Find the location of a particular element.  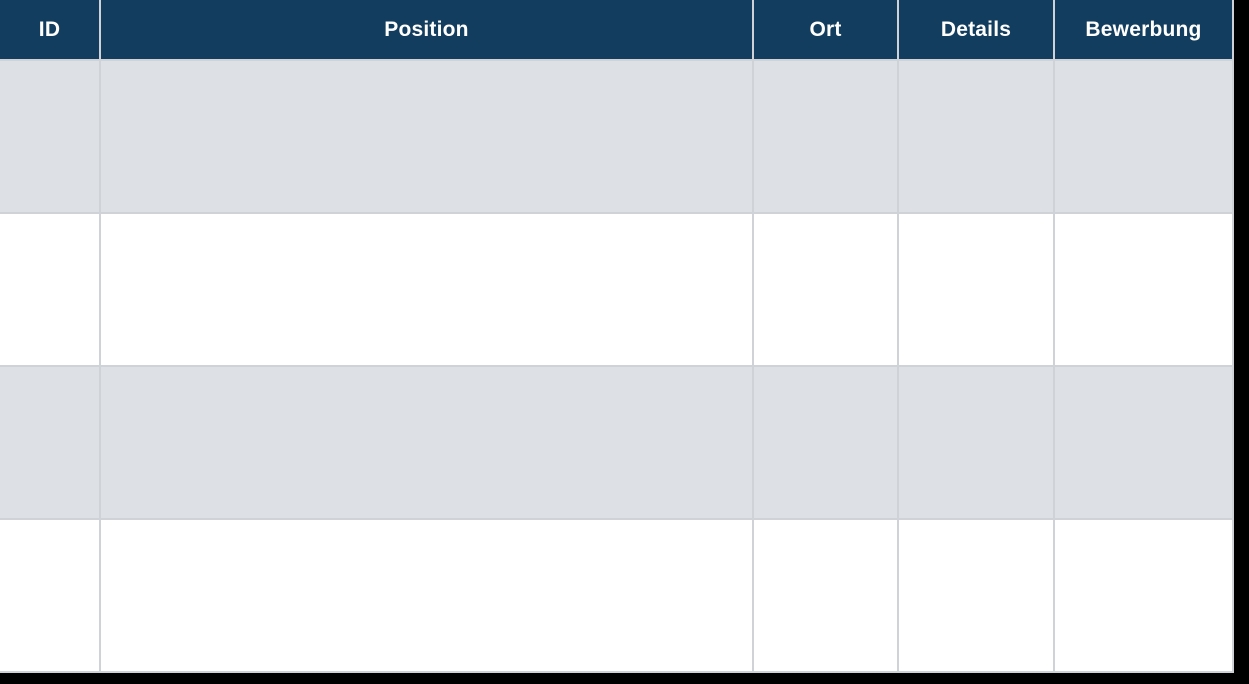

column-header-id: ID is located at coordinates (50, 30).